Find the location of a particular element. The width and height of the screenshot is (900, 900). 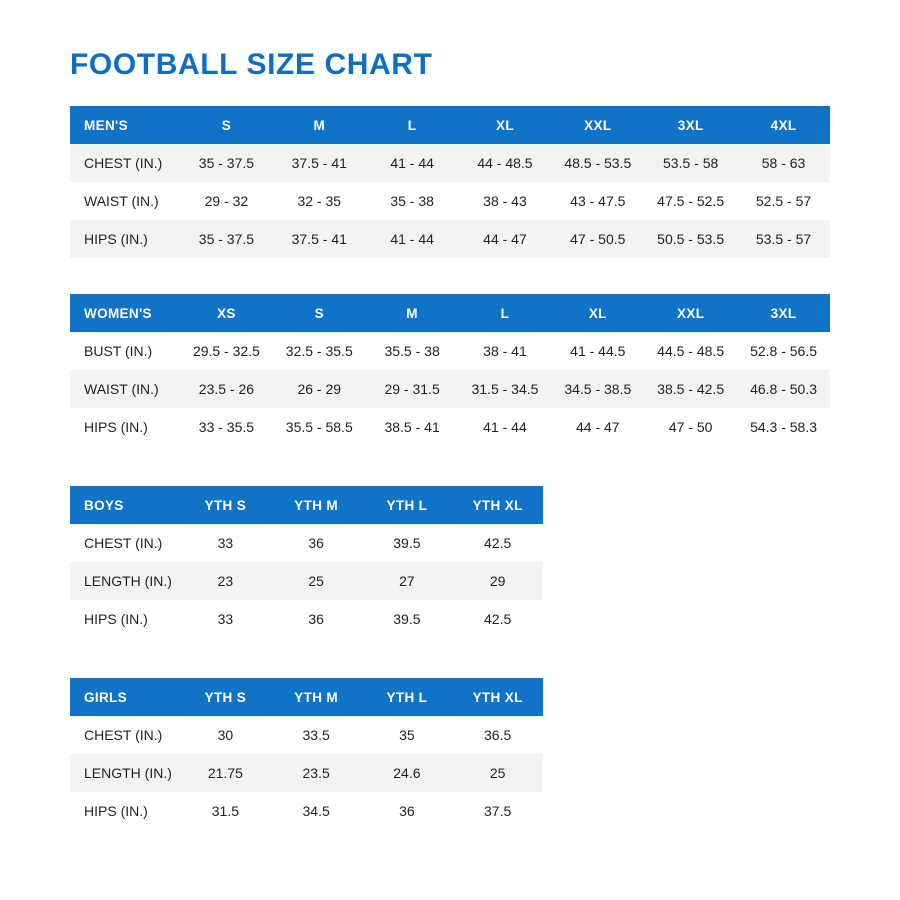

measurement-label: LENGTH (IN.) is located at coordinates (125, 773).